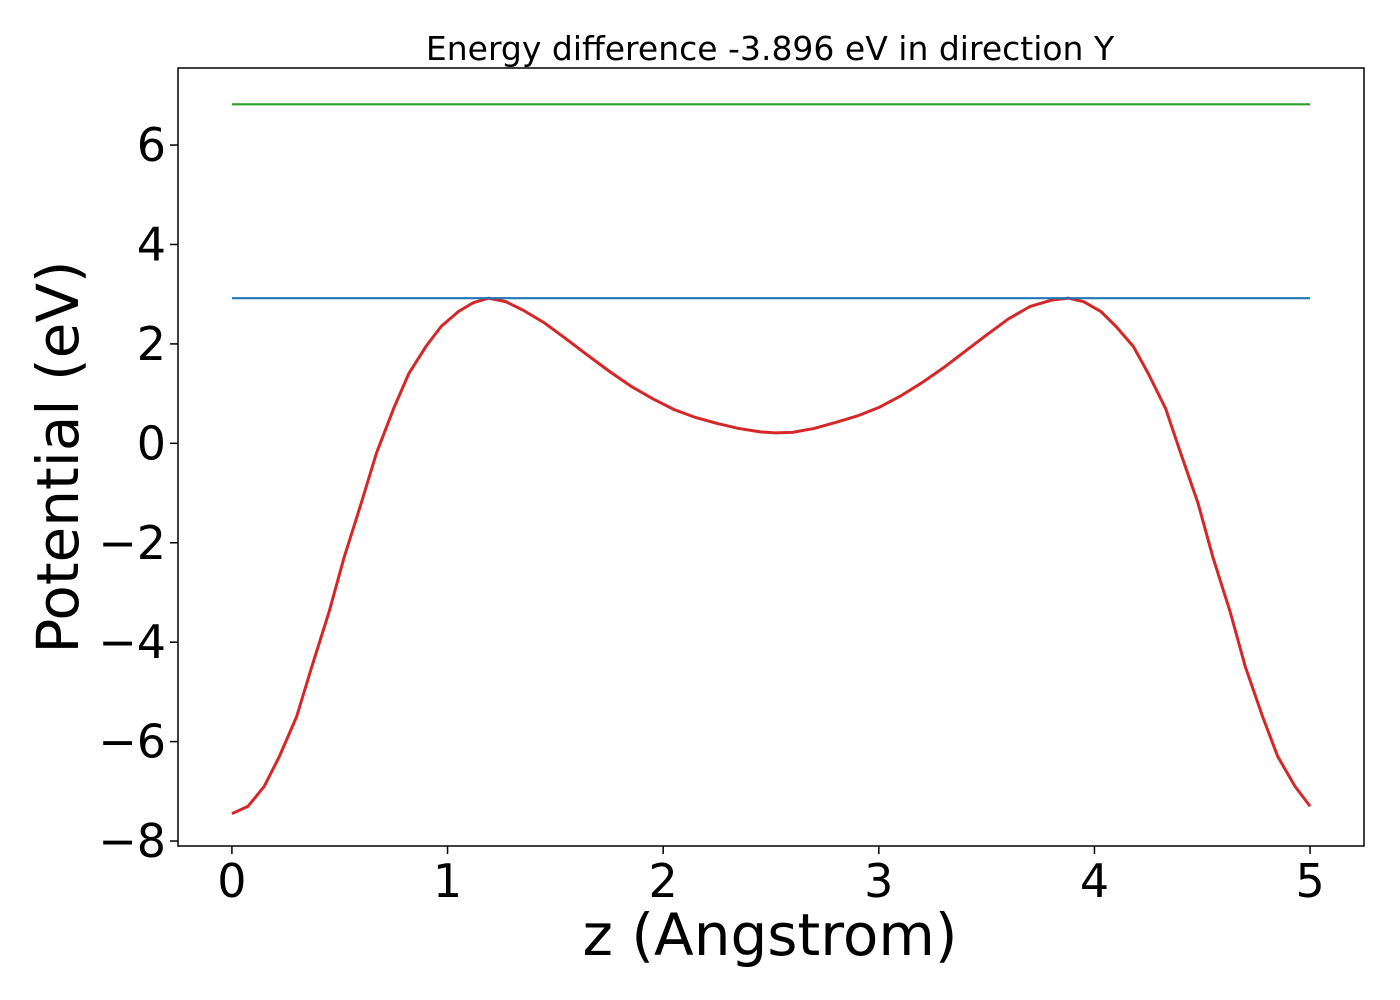 Image resolution: width=1400 pixels, height=1000 pixels. I want to click on x-axis-ticks: 0 1 2 3 4 5, so click(771, 877).